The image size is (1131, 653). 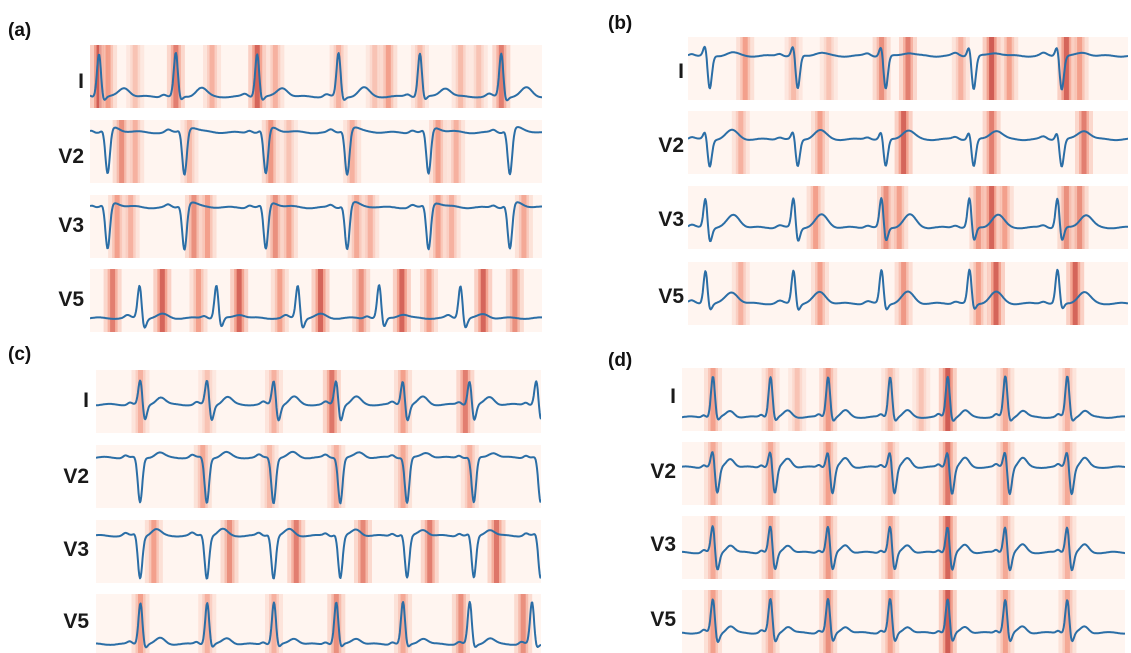 I want to click on panel-label: (c), so click(x=20, y=354).